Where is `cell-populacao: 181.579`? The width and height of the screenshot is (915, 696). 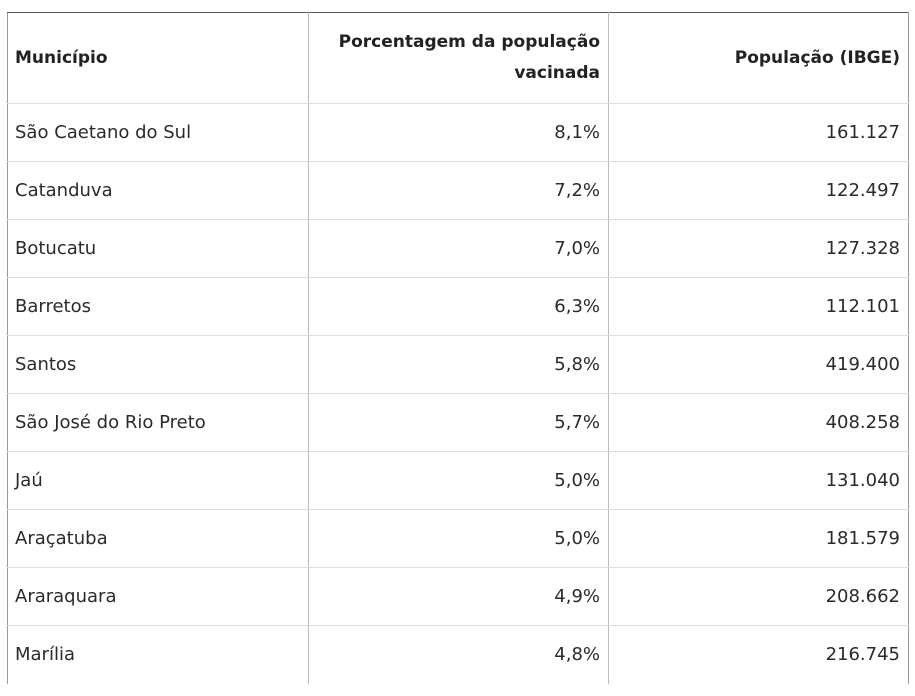 cell-populacao: 181.579 is located at coordinates (758, 538).